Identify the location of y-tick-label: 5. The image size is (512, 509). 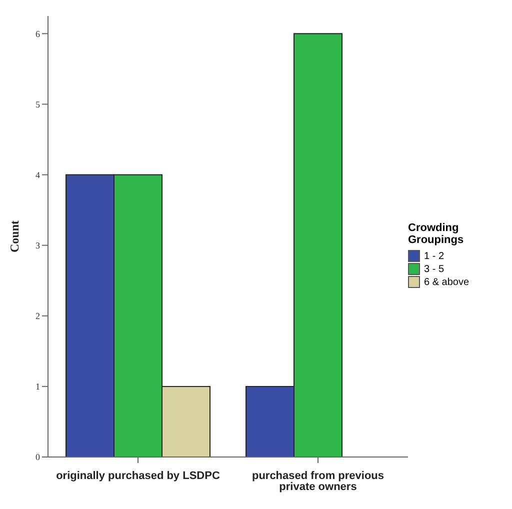
(38, 104).